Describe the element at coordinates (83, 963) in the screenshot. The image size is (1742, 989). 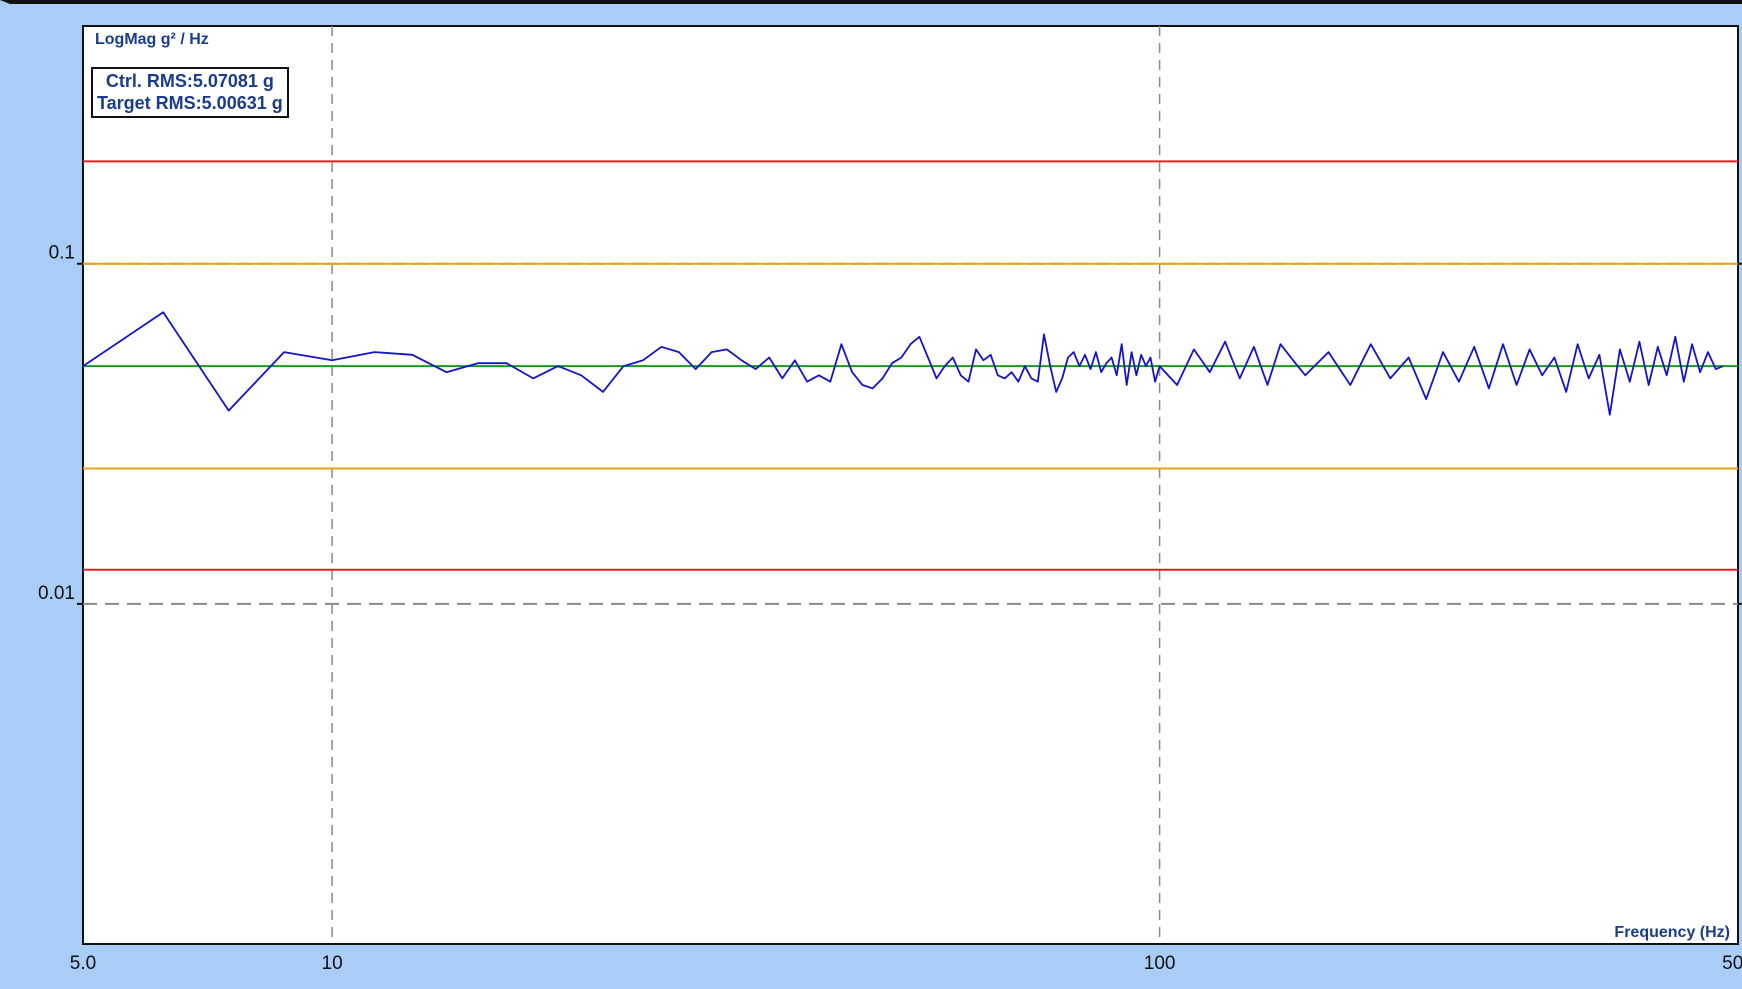
I see `x-tick-label: 5.0` at that location.